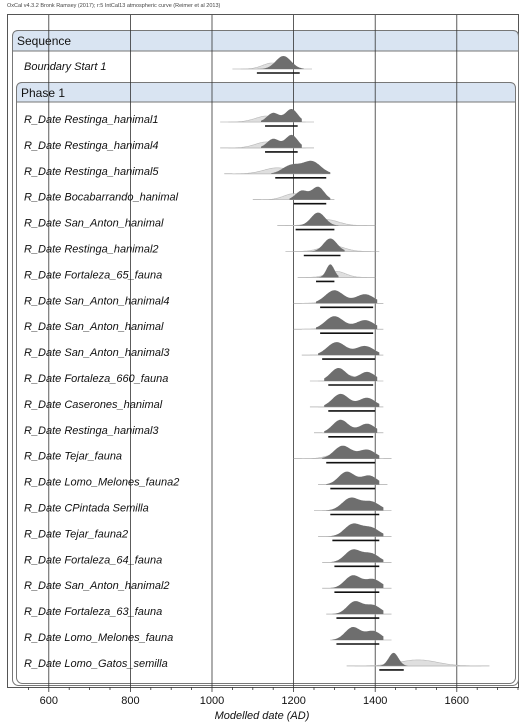 Image resolution: width=522 pixels, height=724 pixels. What do you see at coordinates (94, 224) in the screenshot?
I see `label-item-4: R_Date San_Anton_hanimal` at bounding box center [94, 224].